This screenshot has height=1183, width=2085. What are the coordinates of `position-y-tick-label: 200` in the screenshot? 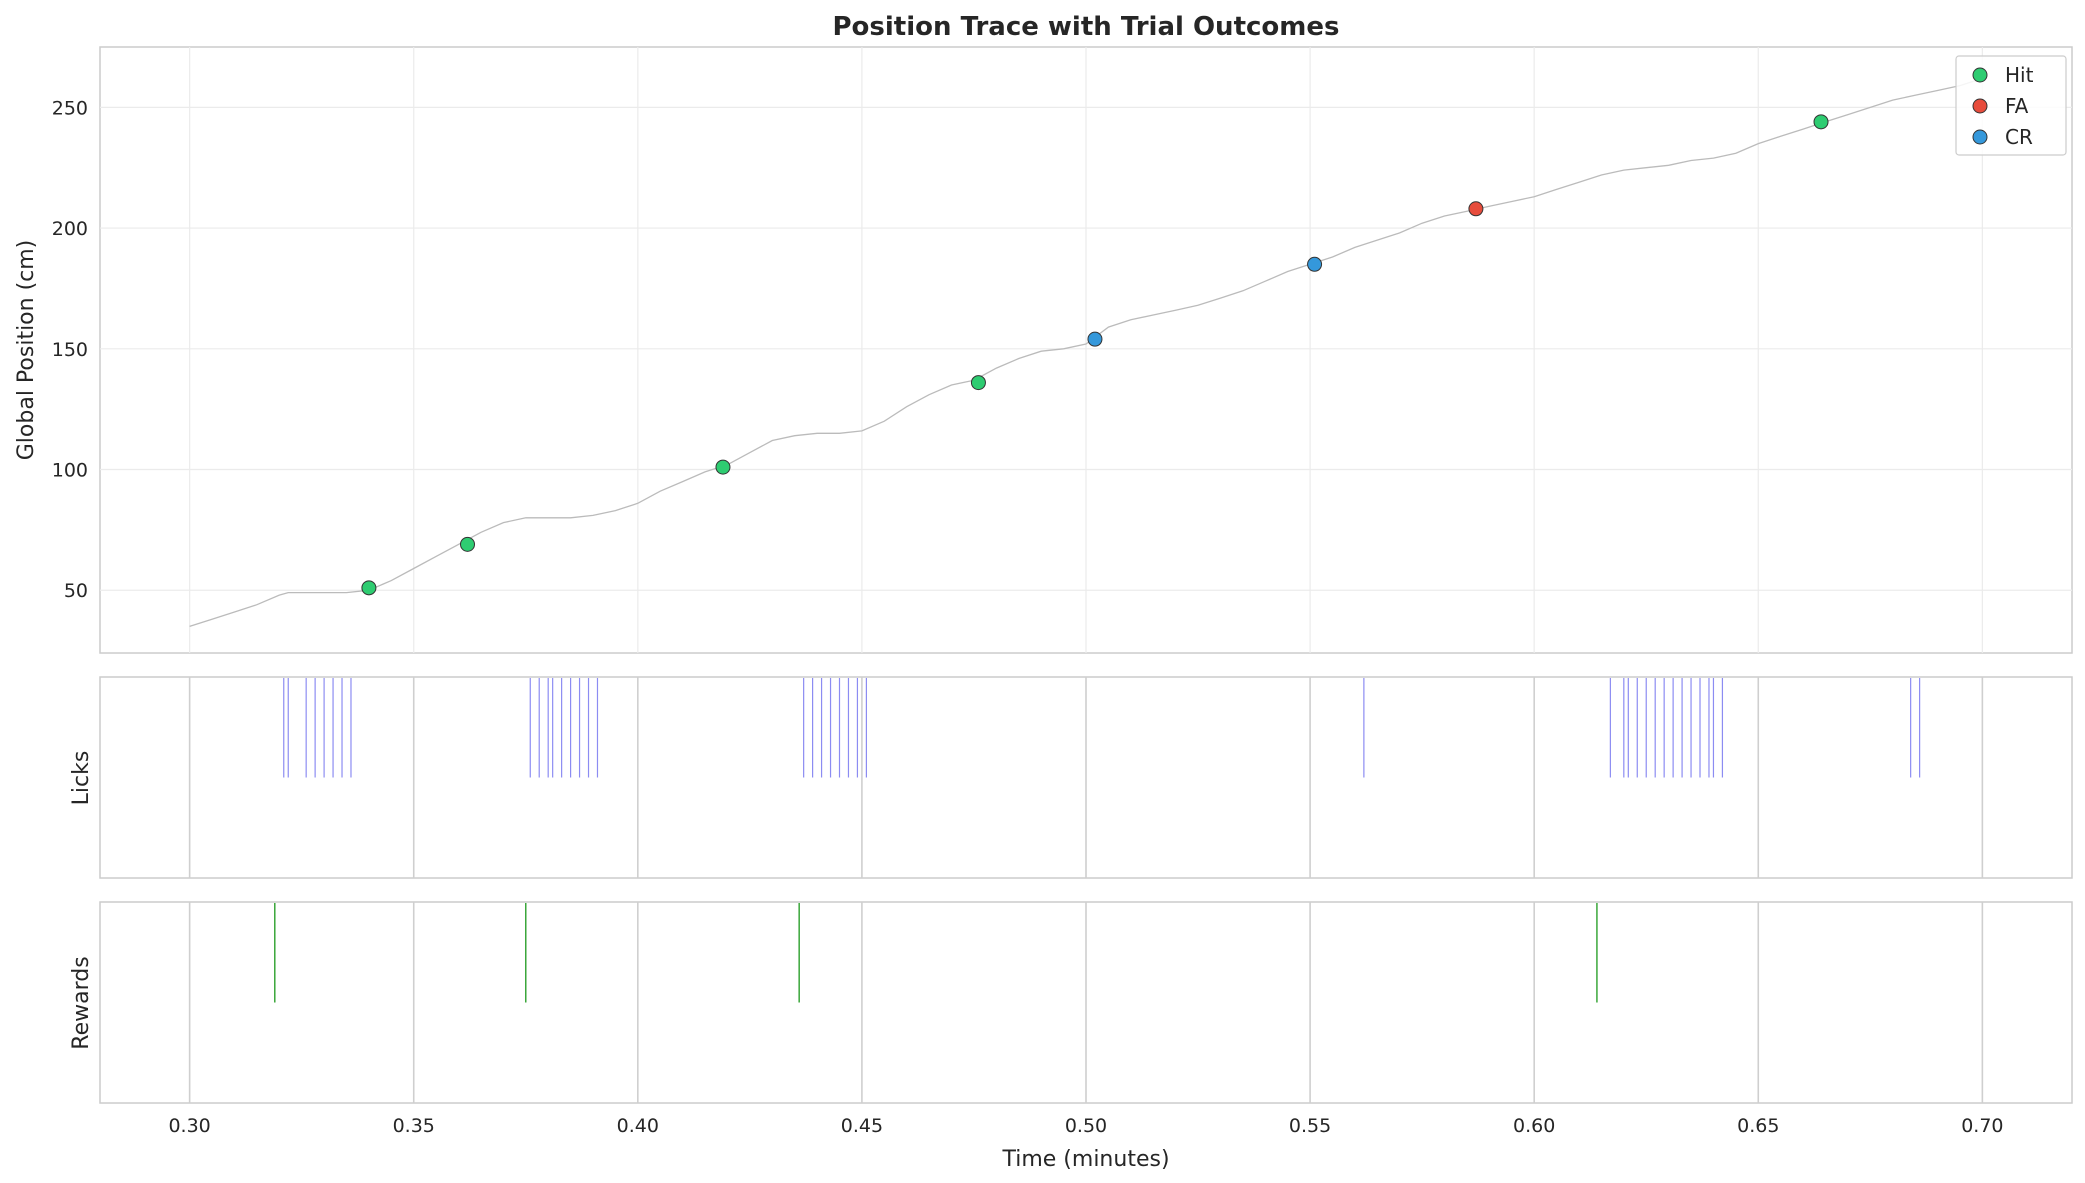 It's located at (70, 229).